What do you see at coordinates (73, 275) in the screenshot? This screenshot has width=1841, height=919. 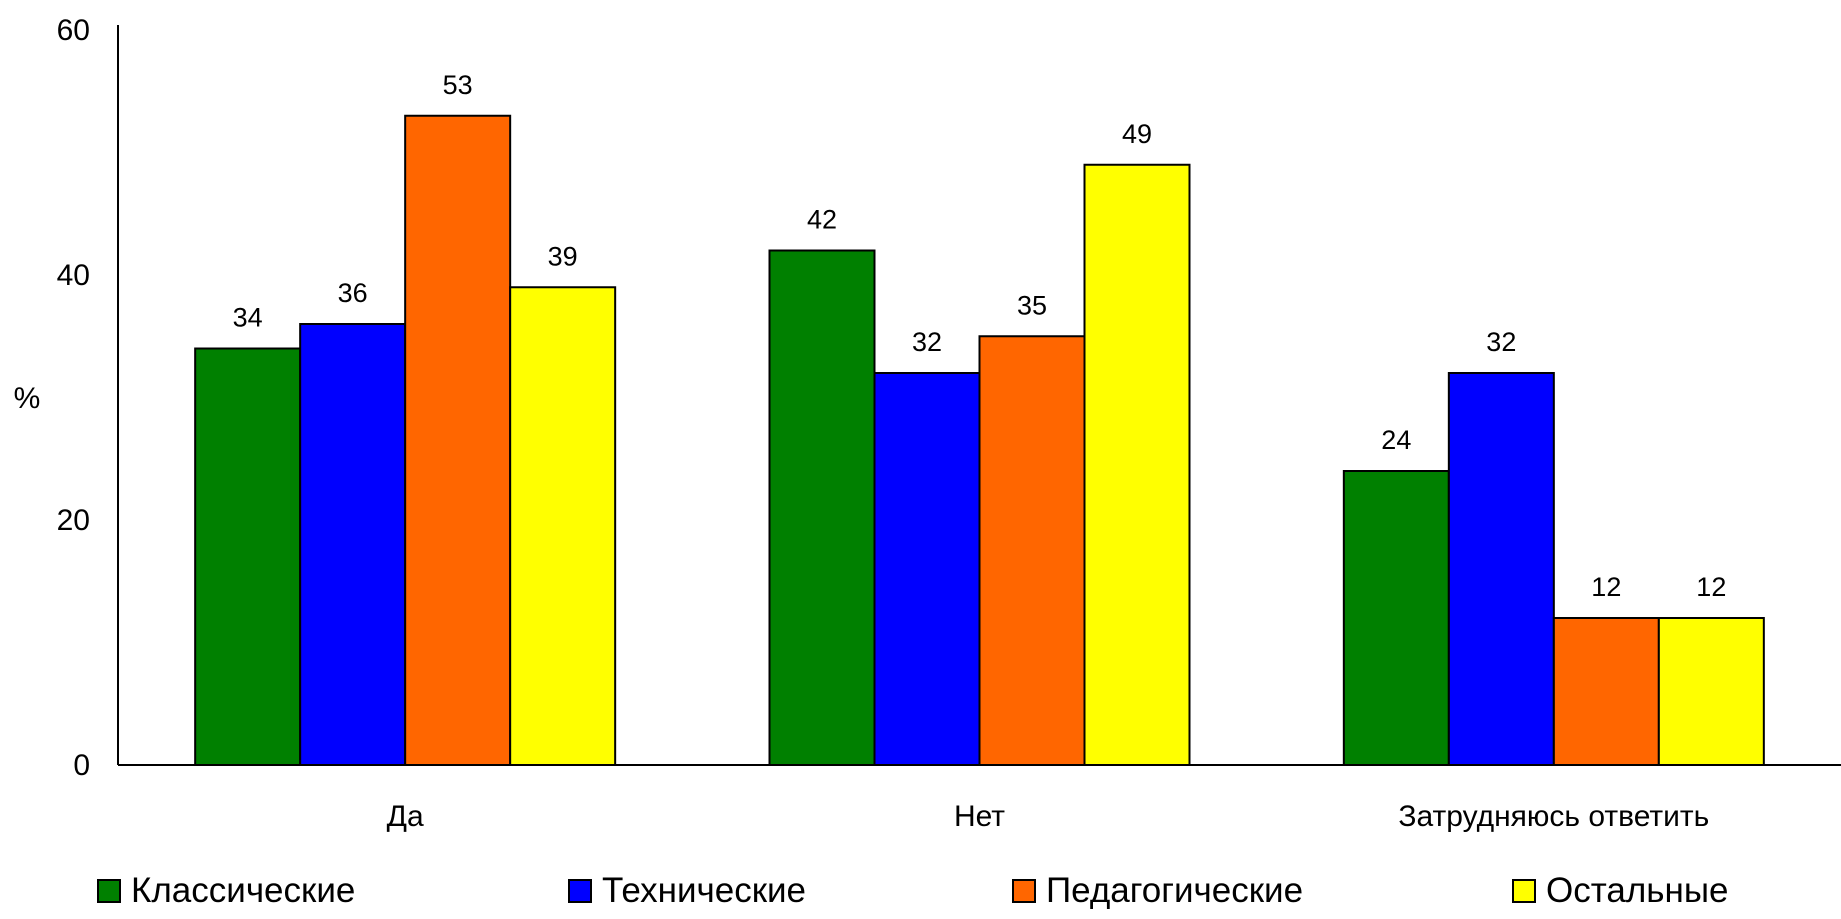 I see `y-tick-label: 40` at bounding box center [73, 275].